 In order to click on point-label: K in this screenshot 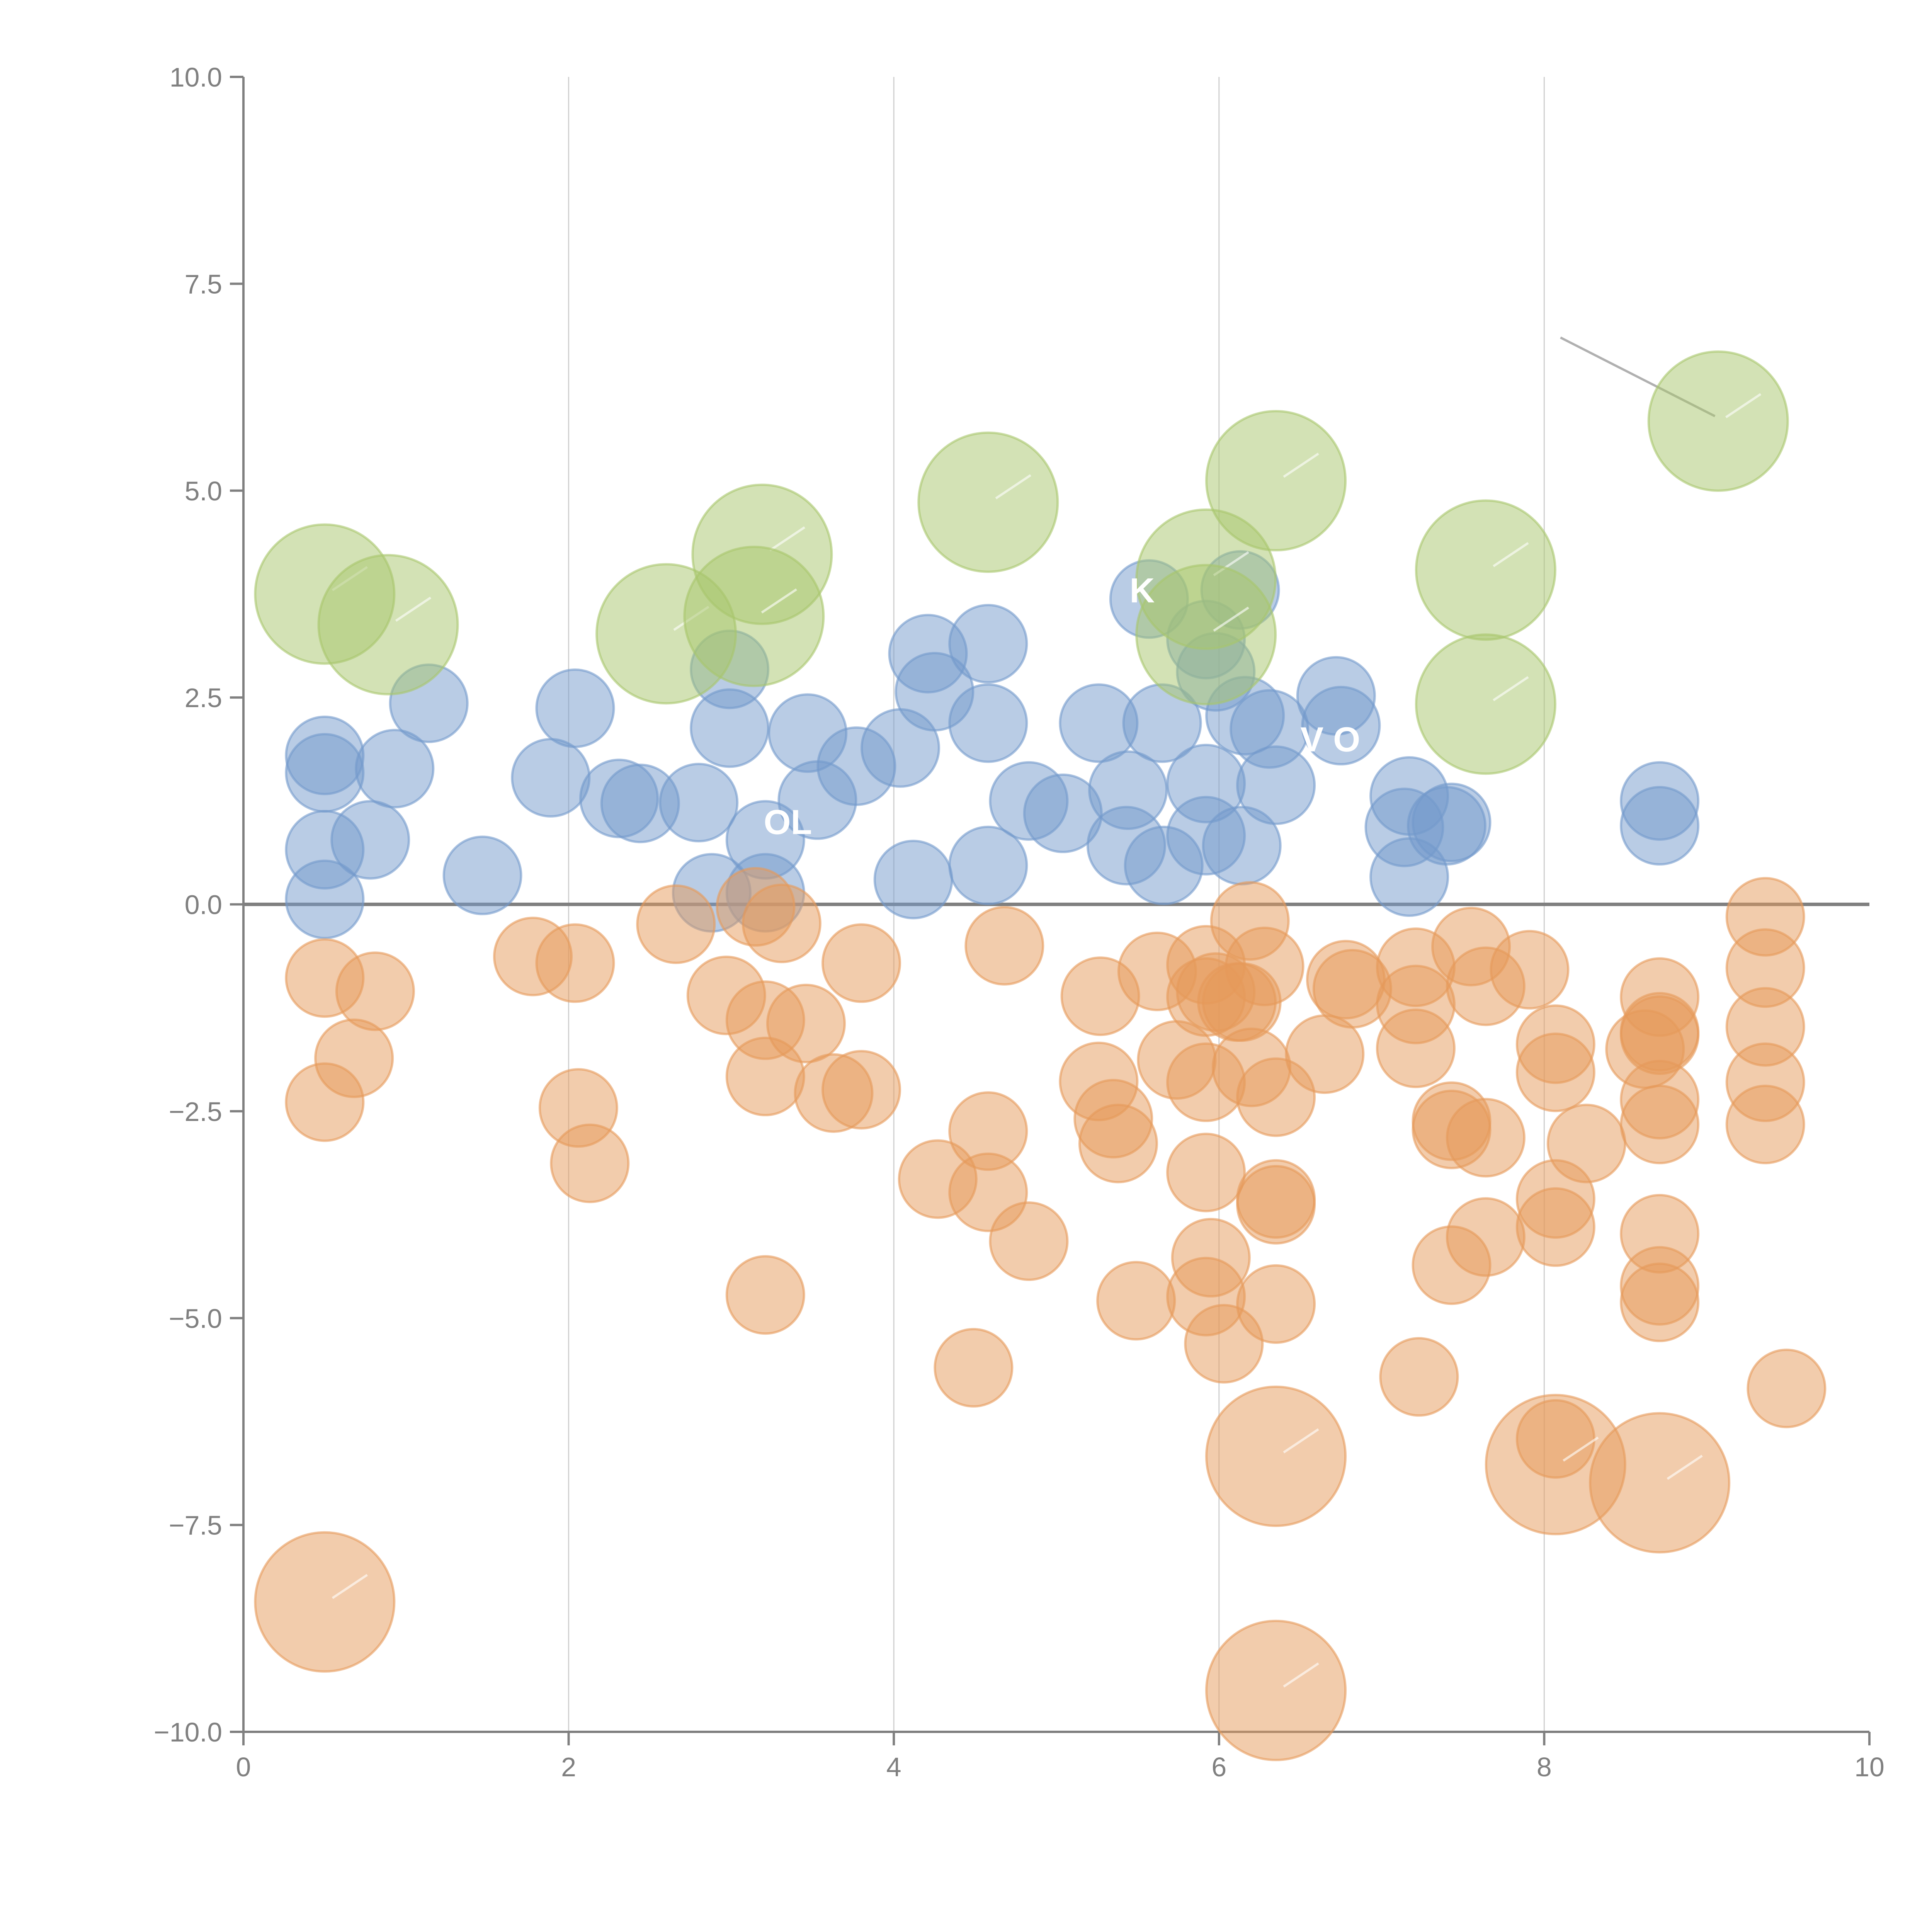, I will do `click(1142, 590)`.